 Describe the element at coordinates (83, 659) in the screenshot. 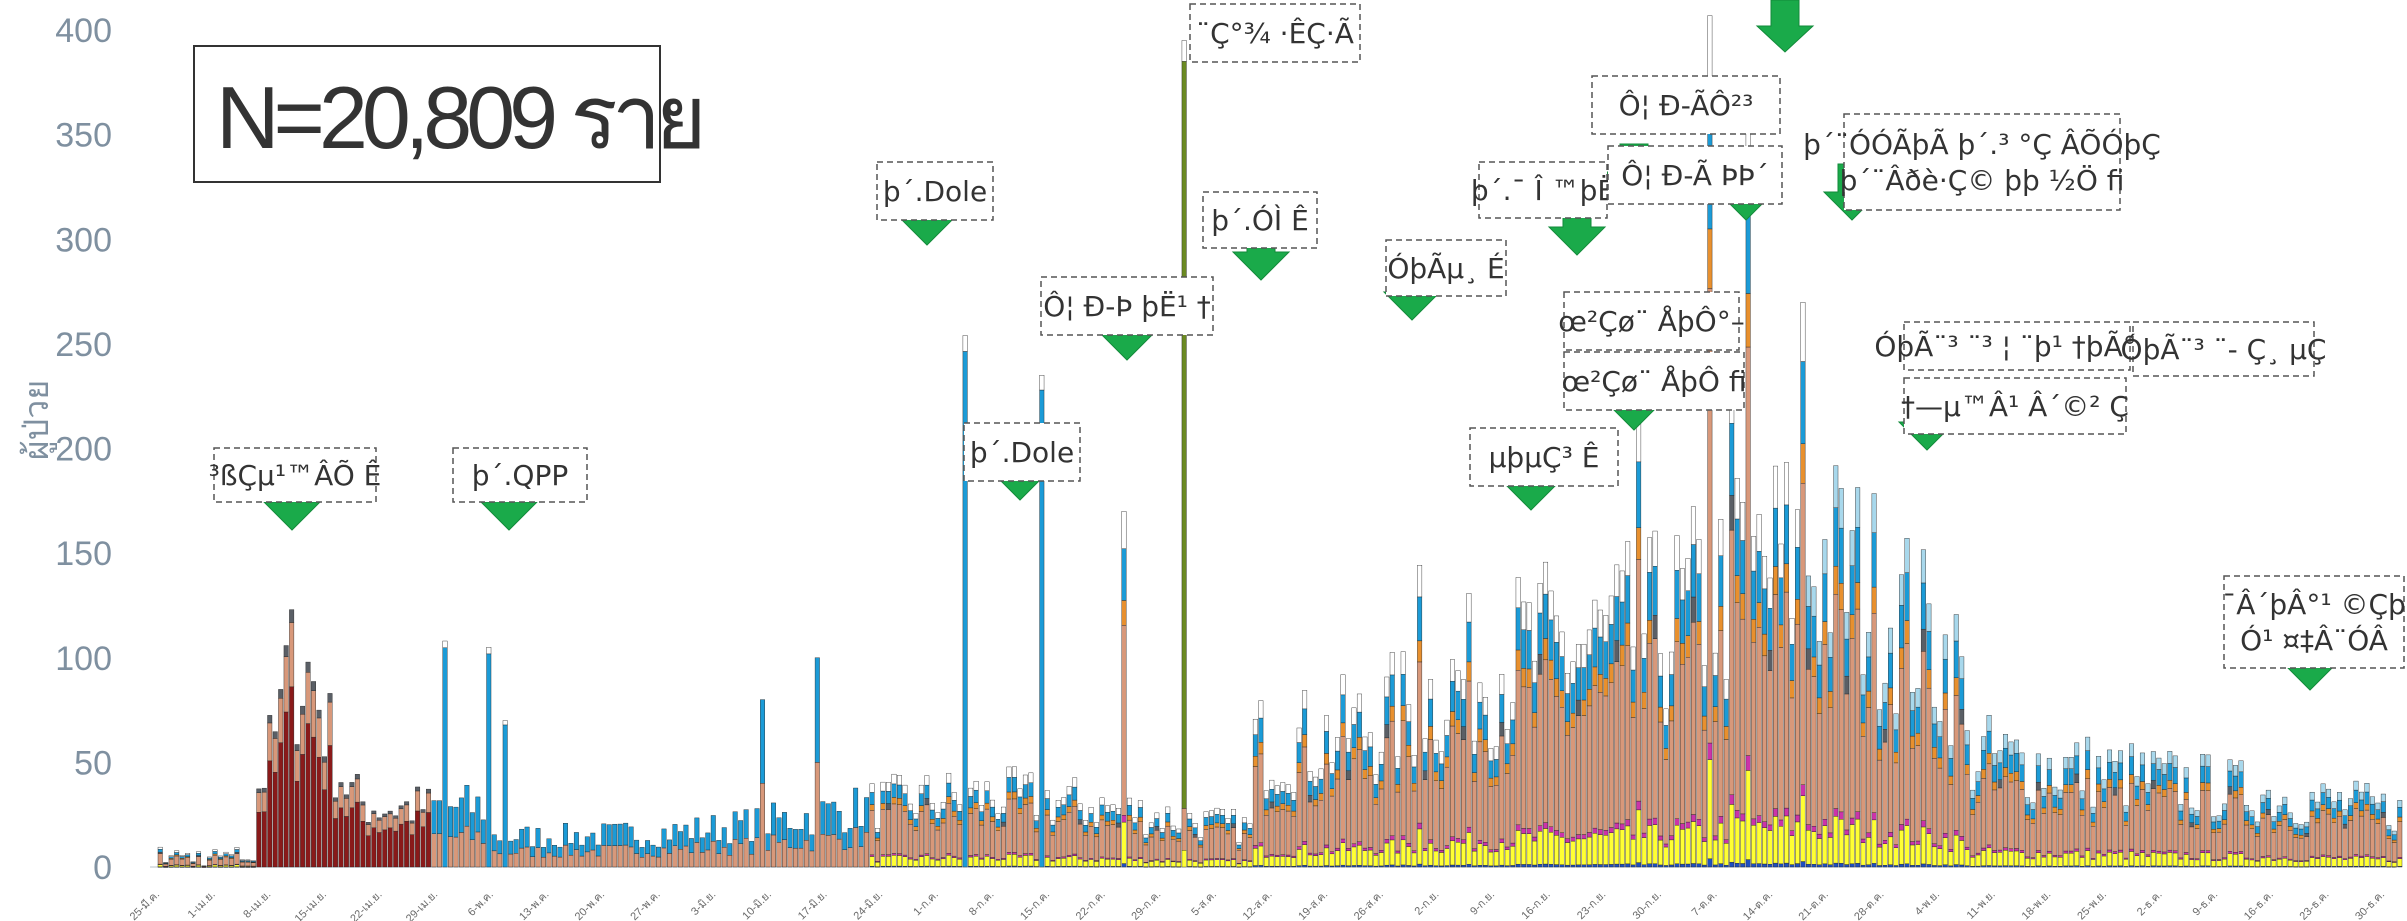

I see `y-tick-label: 100` at that location.